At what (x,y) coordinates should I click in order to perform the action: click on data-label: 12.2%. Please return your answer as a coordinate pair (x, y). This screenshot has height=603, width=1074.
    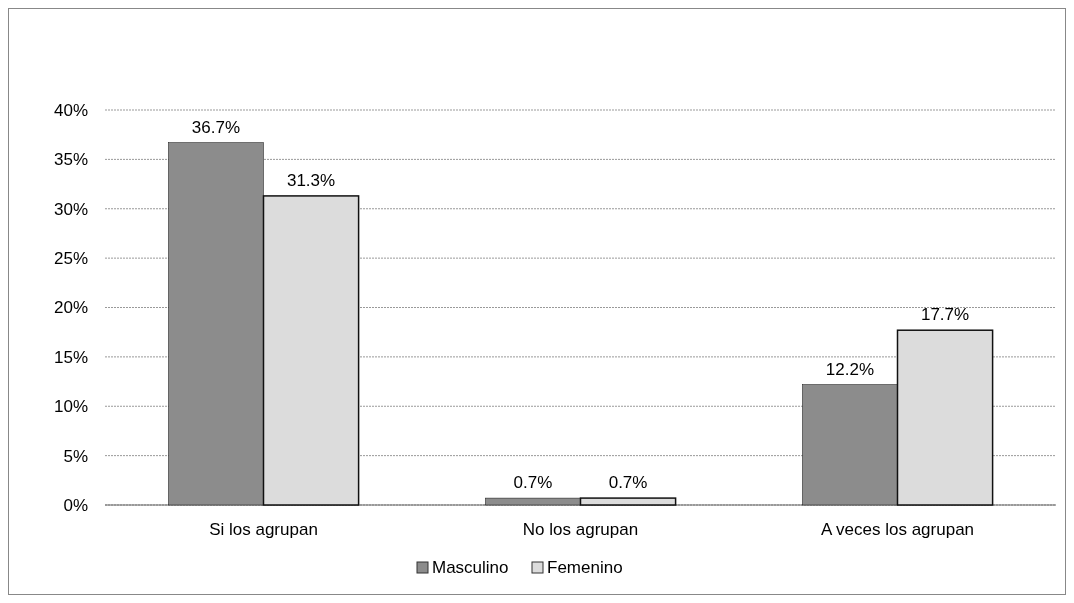
    Looking at the image, I should click on (850, 369).